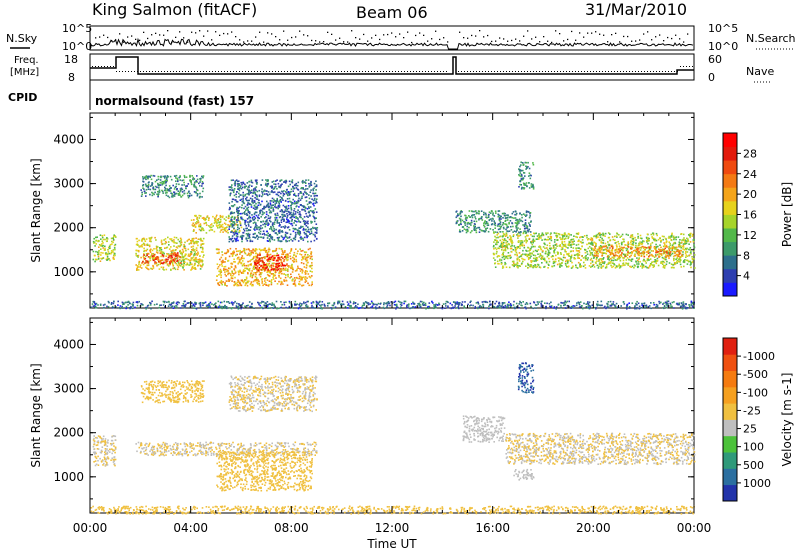  I want to click on nsky-panel, so click(392, 38).